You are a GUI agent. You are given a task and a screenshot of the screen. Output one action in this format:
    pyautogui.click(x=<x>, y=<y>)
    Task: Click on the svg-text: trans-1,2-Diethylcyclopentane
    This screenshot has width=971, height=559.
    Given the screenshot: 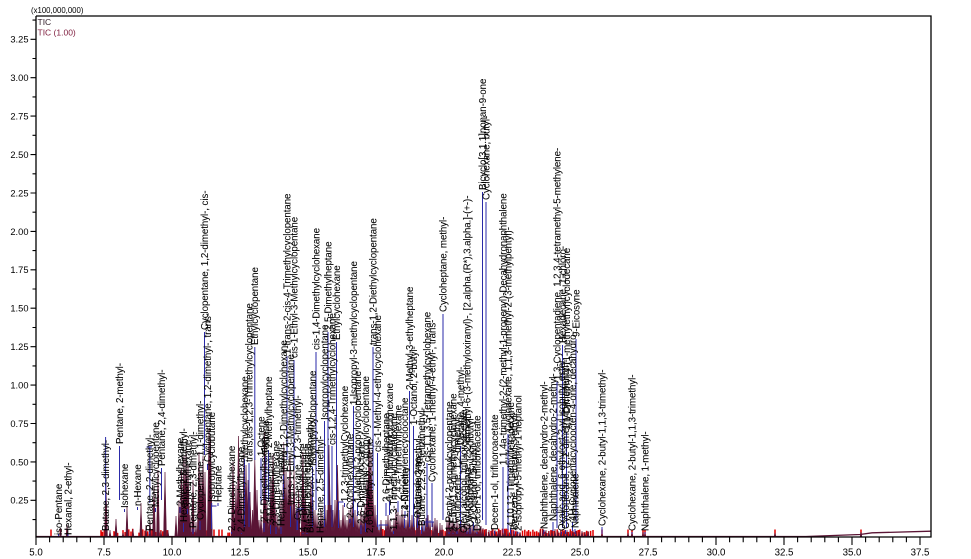 What is the action you would take?
    pyautogui.click(x=373, y=281)
    